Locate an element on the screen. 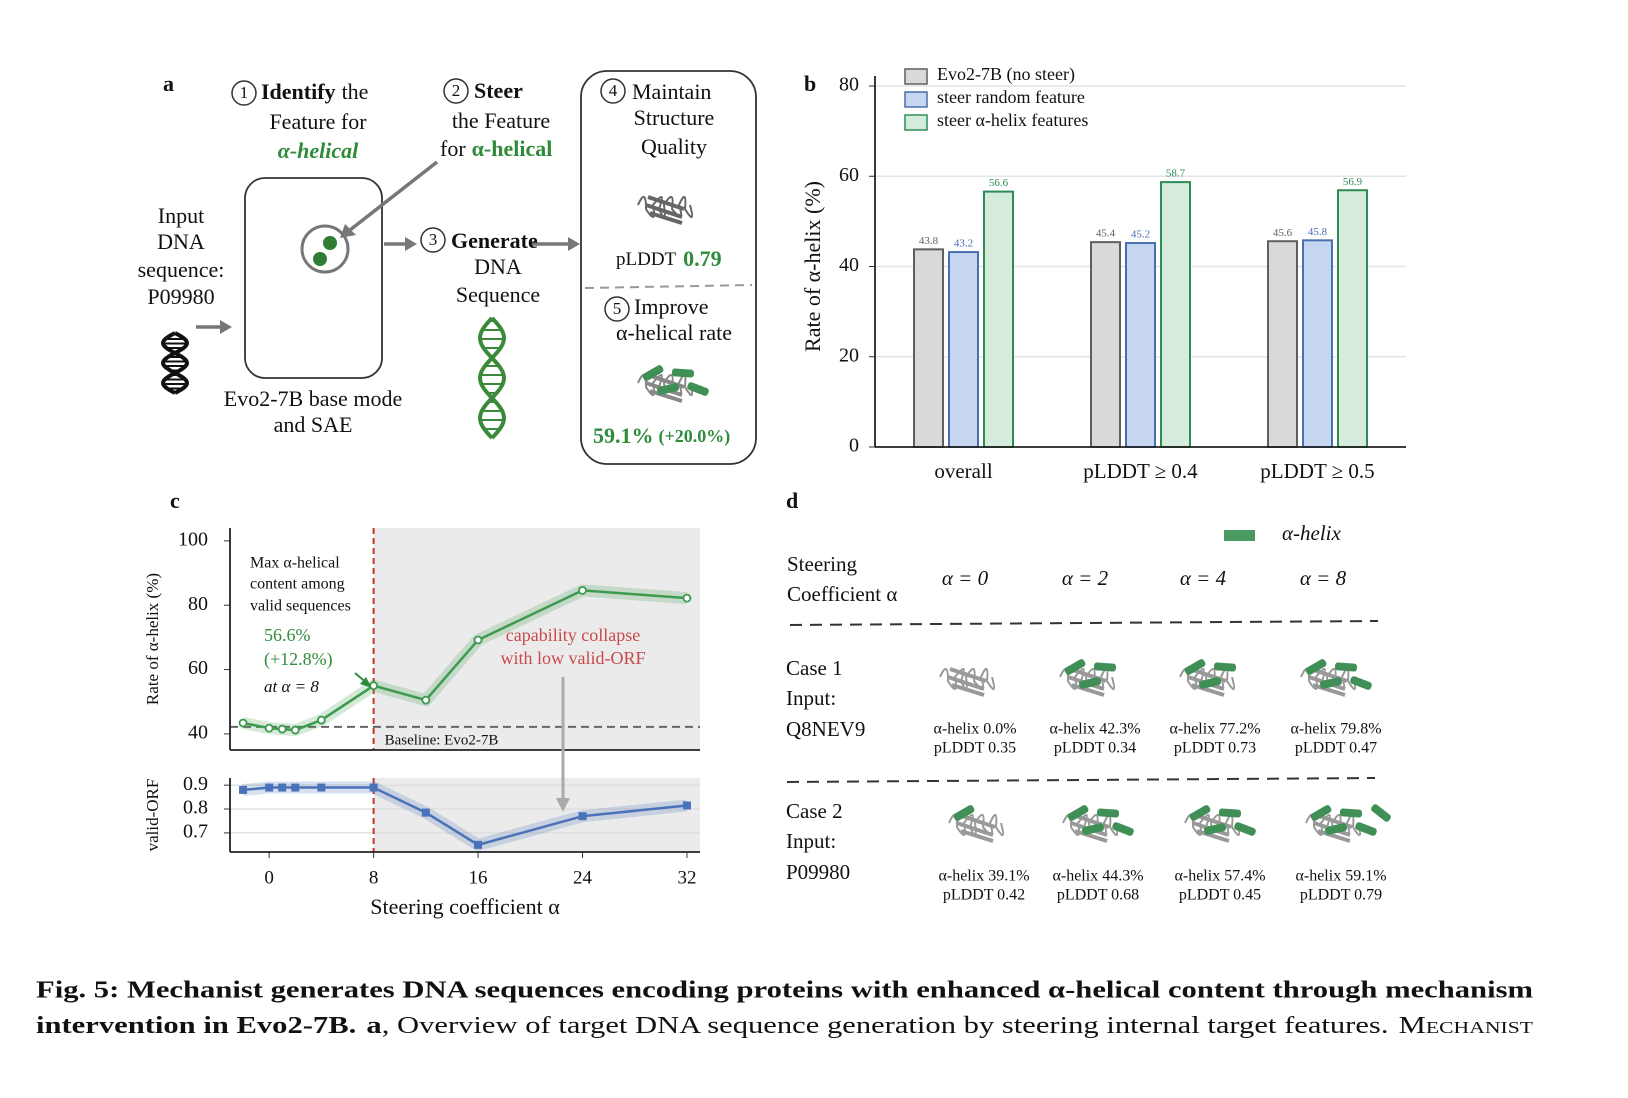  x-tick-label: 0 is located at coordinates (269, 877).